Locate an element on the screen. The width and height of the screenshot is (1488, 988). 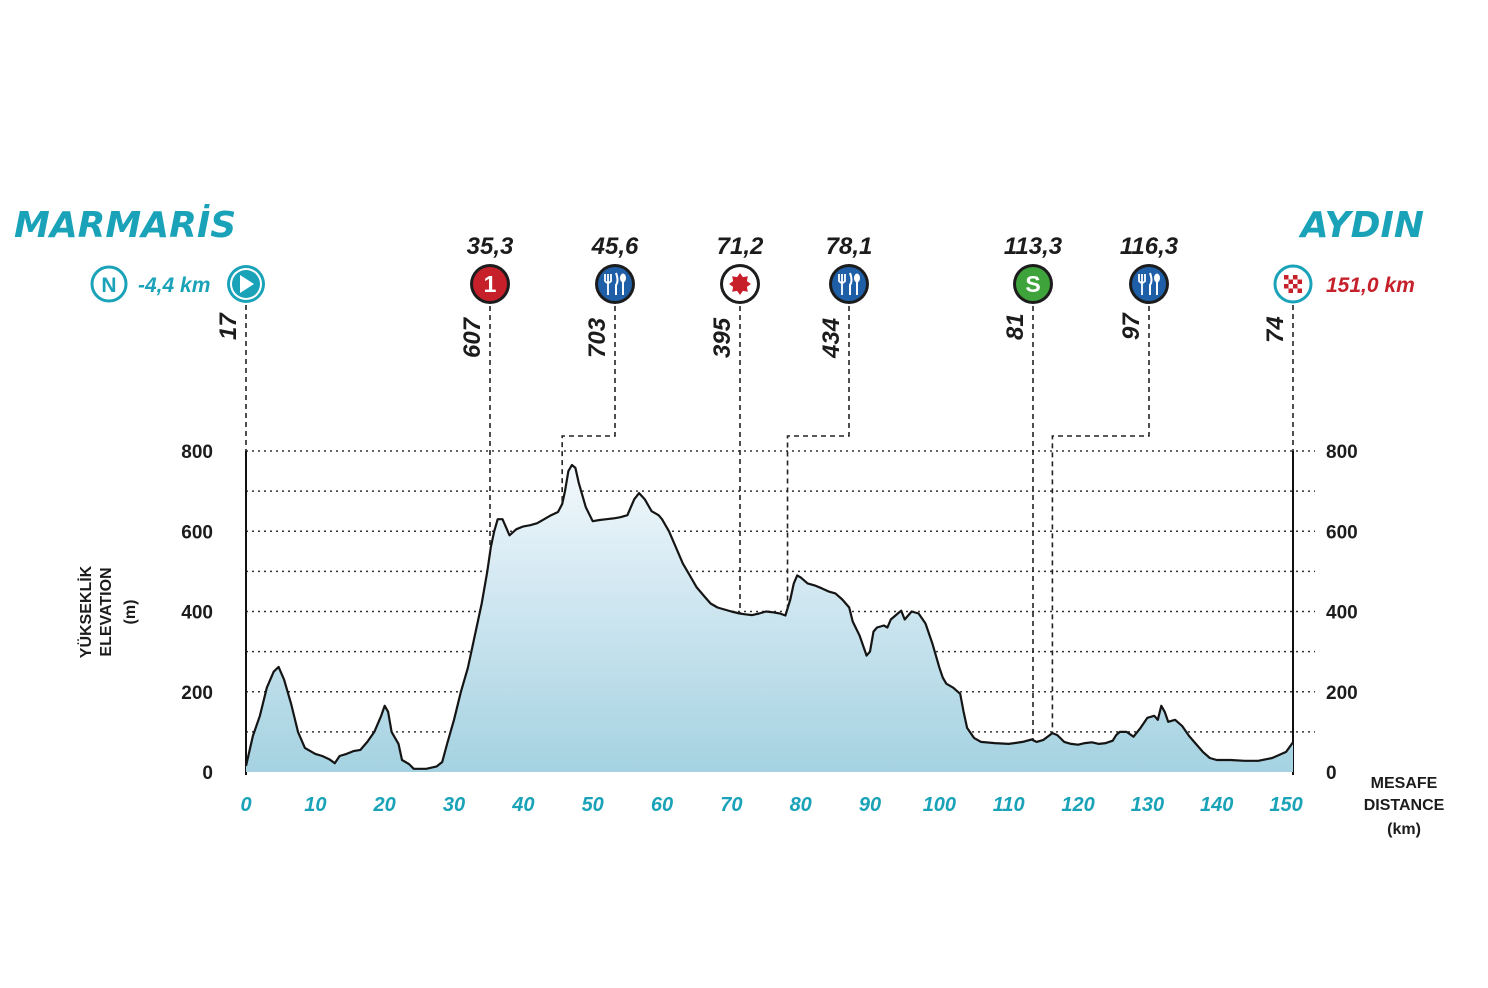
y-tick-label-right: 200 is located at coordinates (1342, 693).